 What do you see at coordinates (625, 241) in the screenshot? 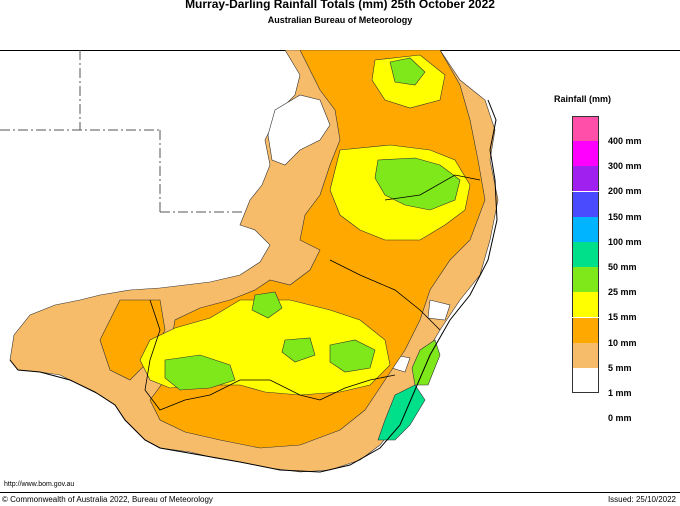
I see `legend-label: 100 mm` at bounding box center [625, 241].